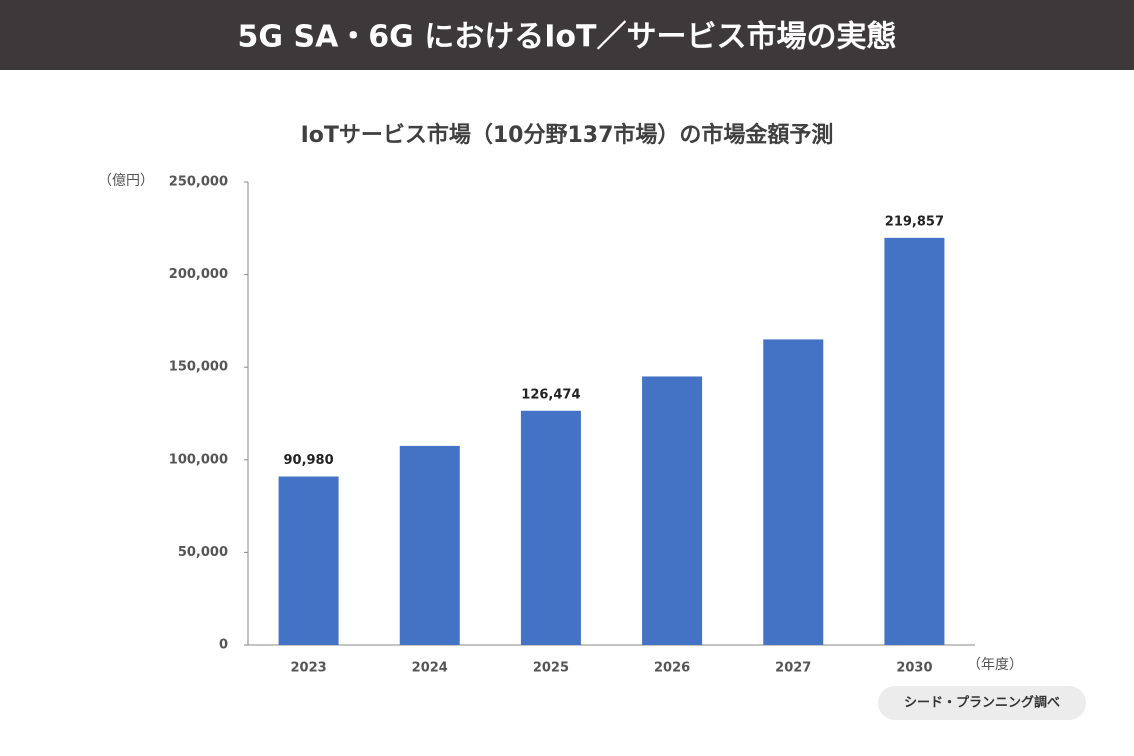 The width and height of the screenshot is (1134, 756). What do you see at coordinates (551, 668) in the screenshot?
I see `x-tick-label: 2025` at bounding box center [551, 668].